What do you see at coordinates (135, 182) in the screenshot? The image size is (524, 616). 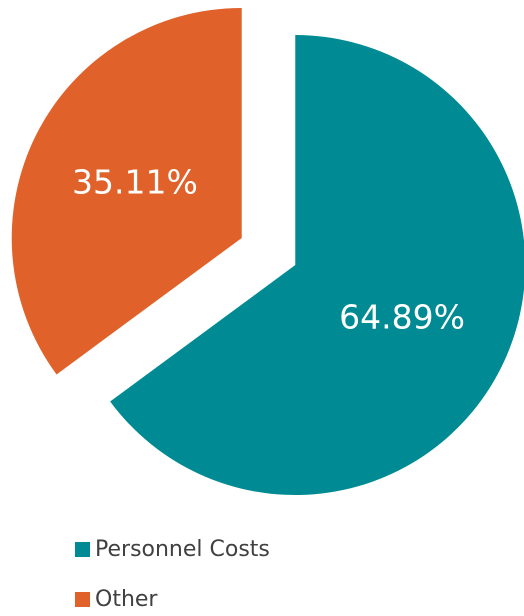 I see `value-label: 35.11%` at bounding box center [135, 182].